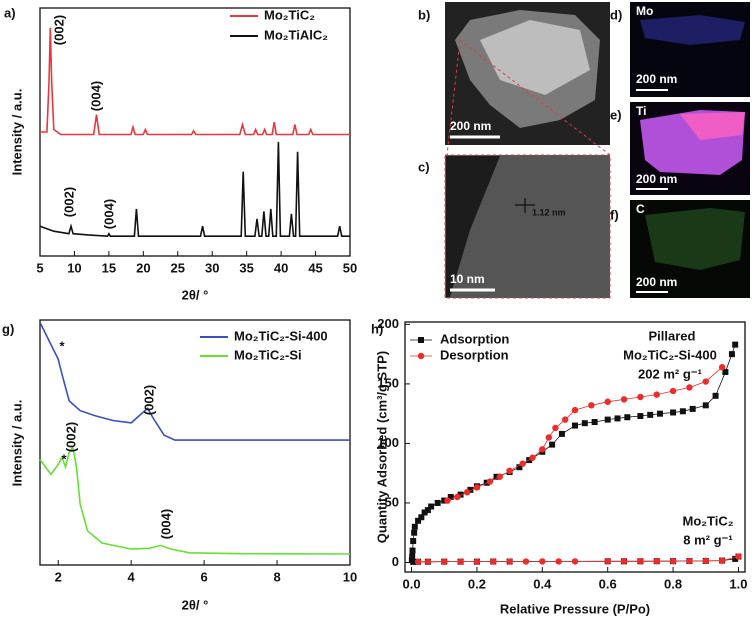 The width and height of the screenshot is (756, 625). What do you see at coordinates (148, 400) in the screenshot?
I see `annotation: (002)` at bounding box center [148, 400].